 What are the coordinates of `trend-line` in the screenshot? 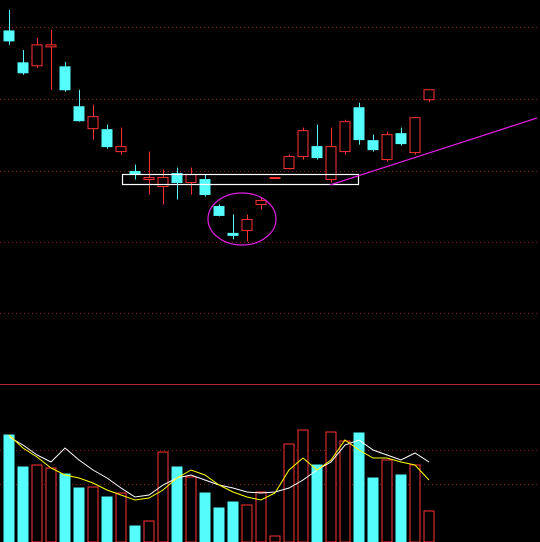 It's located at (433, 151).